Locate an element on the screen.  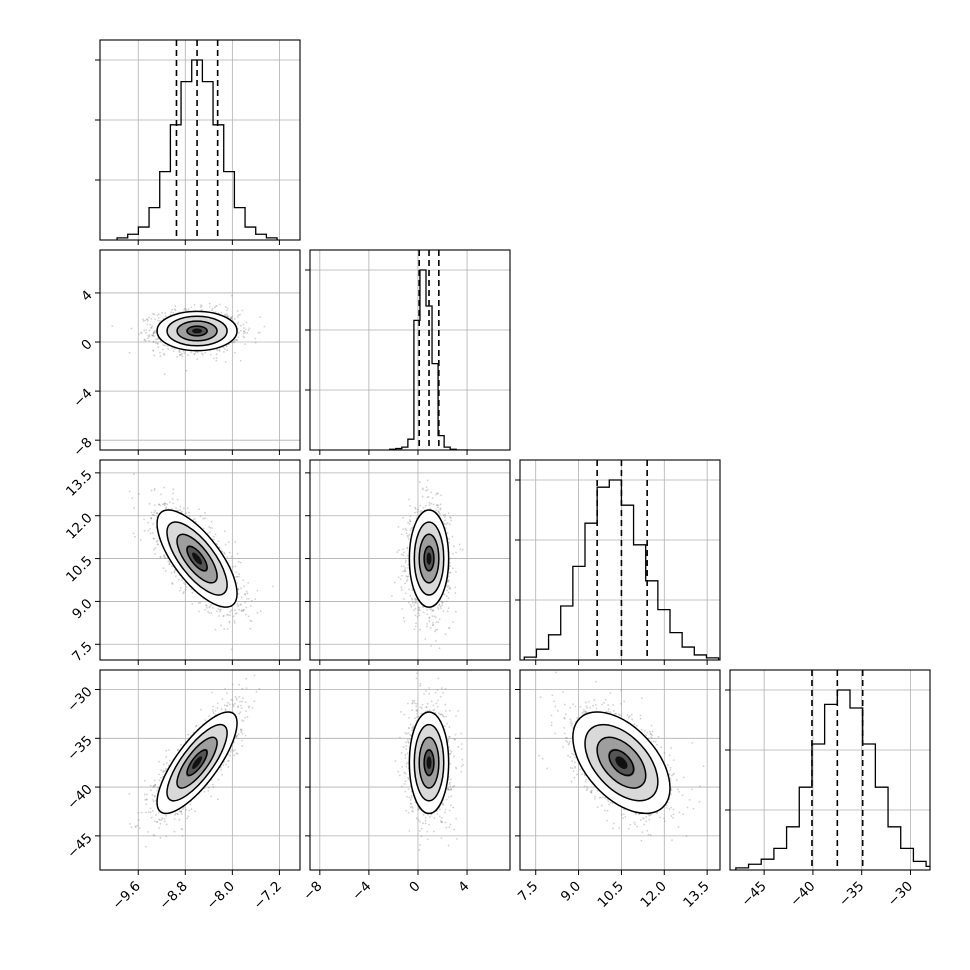
panel-frame is located at coordinates (410, 560).